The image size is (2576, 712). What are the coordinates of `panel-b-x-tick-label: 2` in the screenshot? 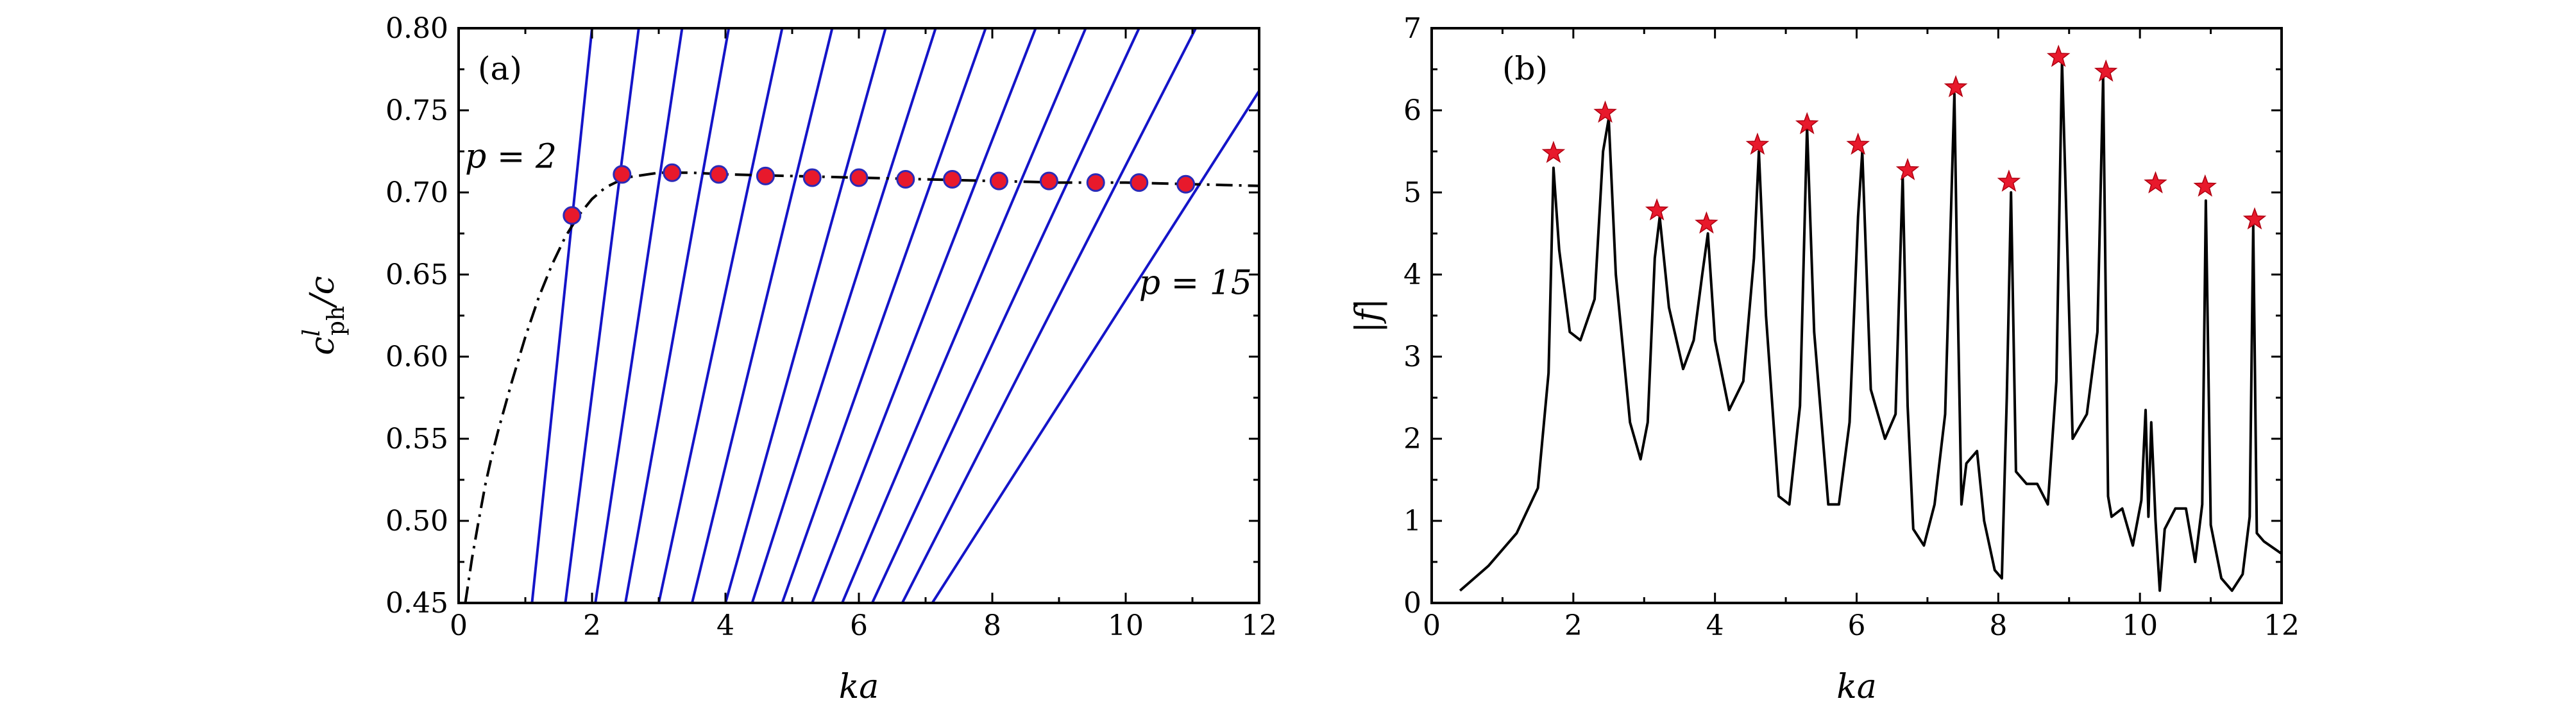 It's located at (1573, 625).